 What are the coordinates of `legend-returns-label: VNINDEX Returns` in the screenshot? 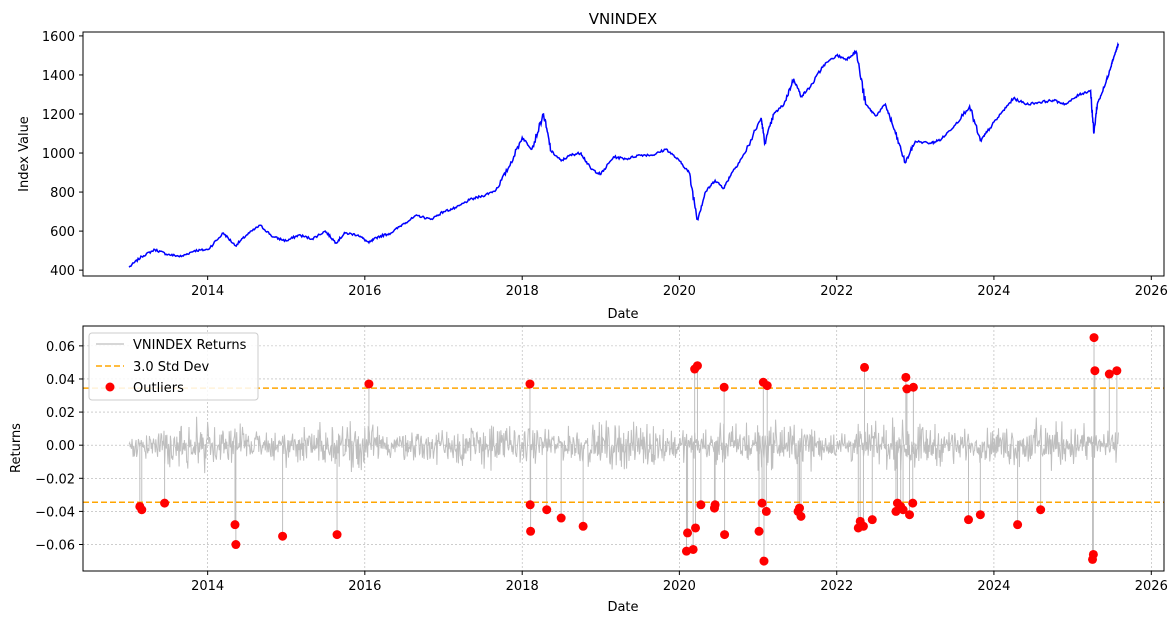 It's located at (190, 345).